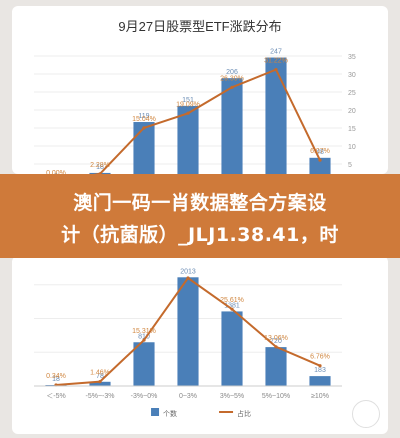 Image resolution: width=400 pixels, height=438 pixels. What do you see at coordinates (188, 100) in the screenshot?
I see `bar-value-label: 151` at bounding box center [188, 100].